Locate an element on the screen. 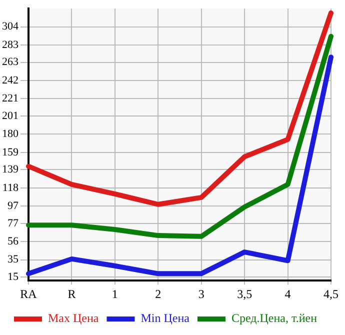 The image size is (345, 335). x-tick-label: 1 is located at coordinates (115, 293).